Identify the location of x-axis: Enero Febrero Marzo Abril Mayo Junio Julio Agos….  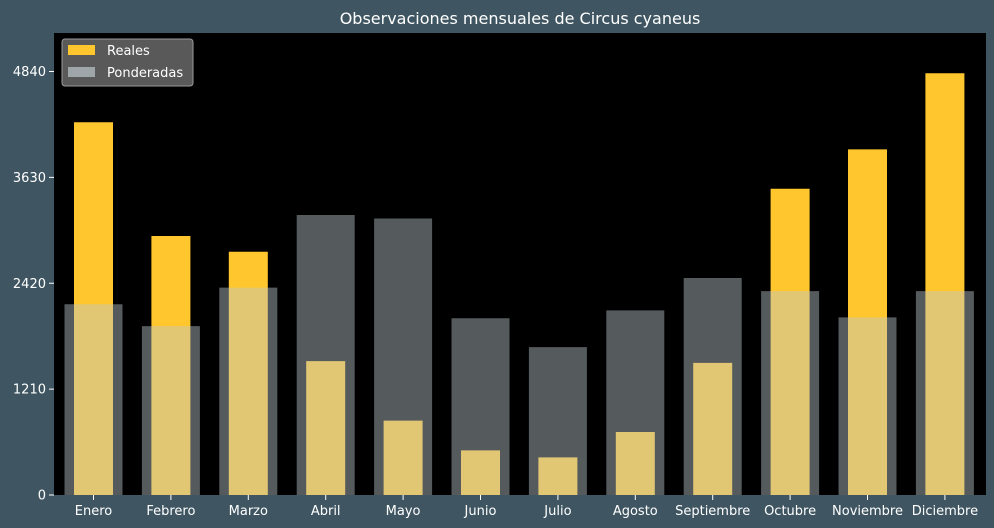
(526, 507).